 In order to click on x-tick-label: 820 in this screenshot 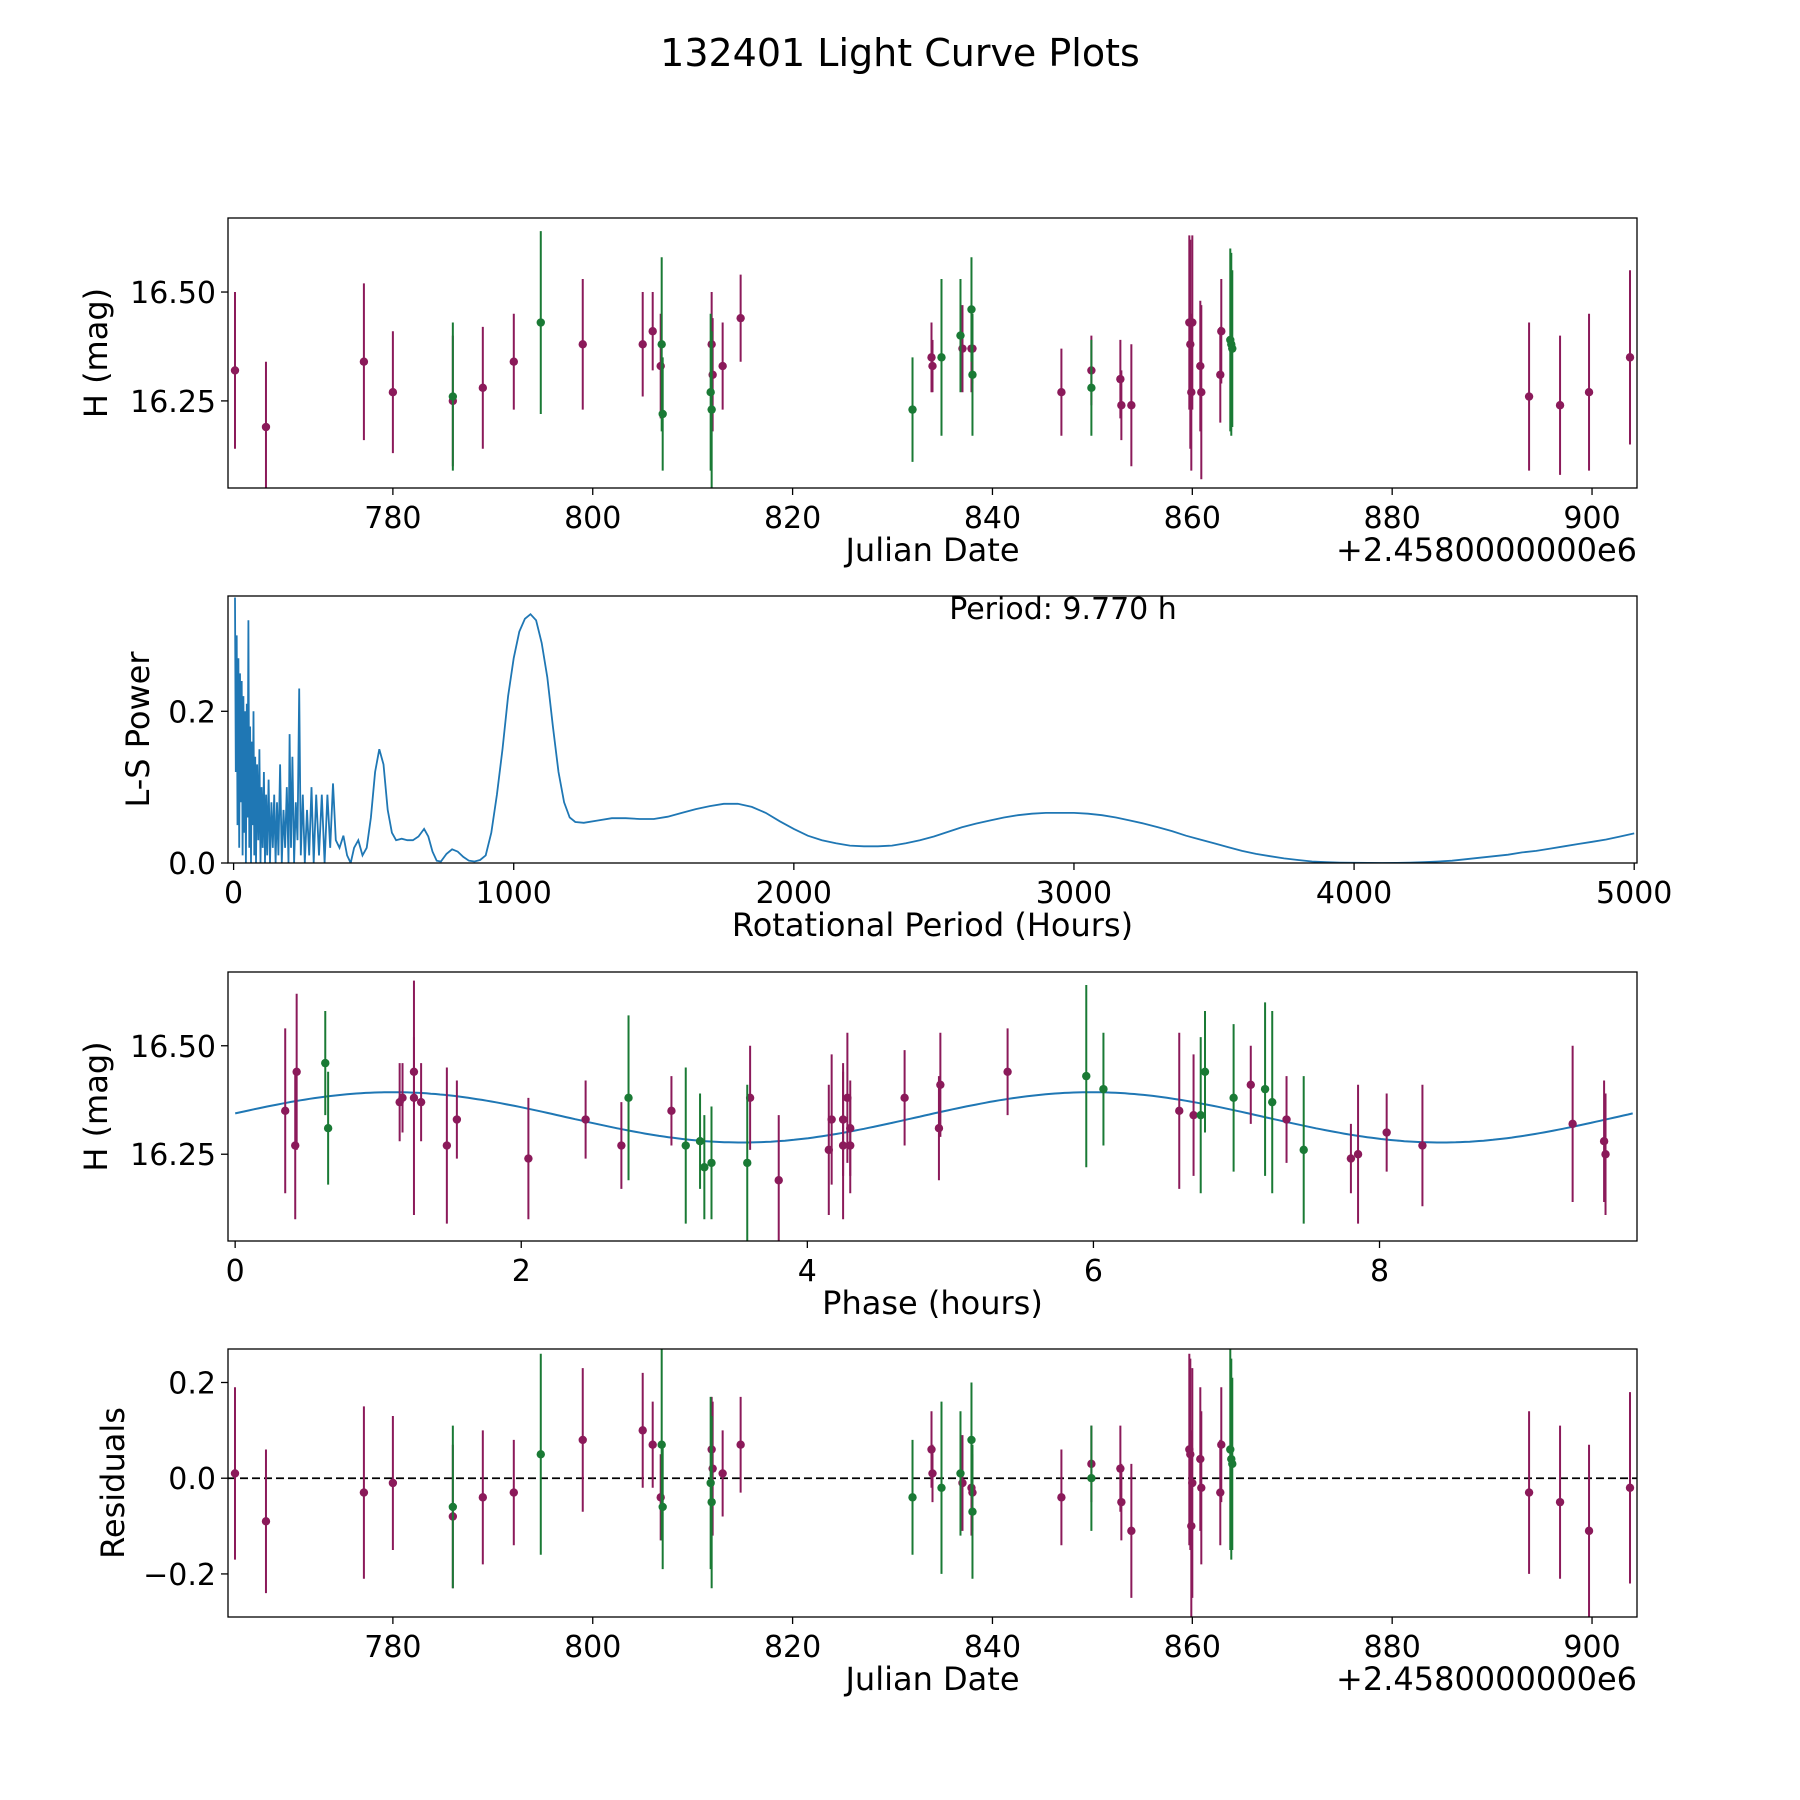, I will do `click(792, 1647)`.